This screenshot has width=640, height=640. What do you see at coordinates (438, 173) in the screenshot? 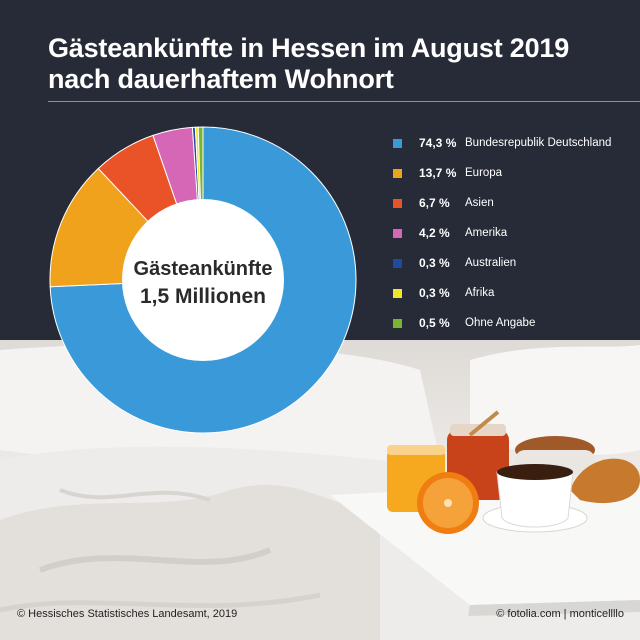
I see `legend-percent: 13,7 %` at bounding box center [438, 173].